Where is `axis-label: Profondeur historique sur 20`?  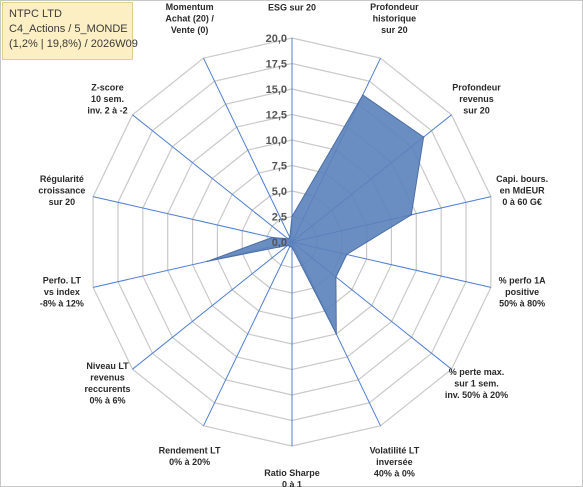
axis-label: Profondeur historique sur 20 is located at coordinates (394, 18).